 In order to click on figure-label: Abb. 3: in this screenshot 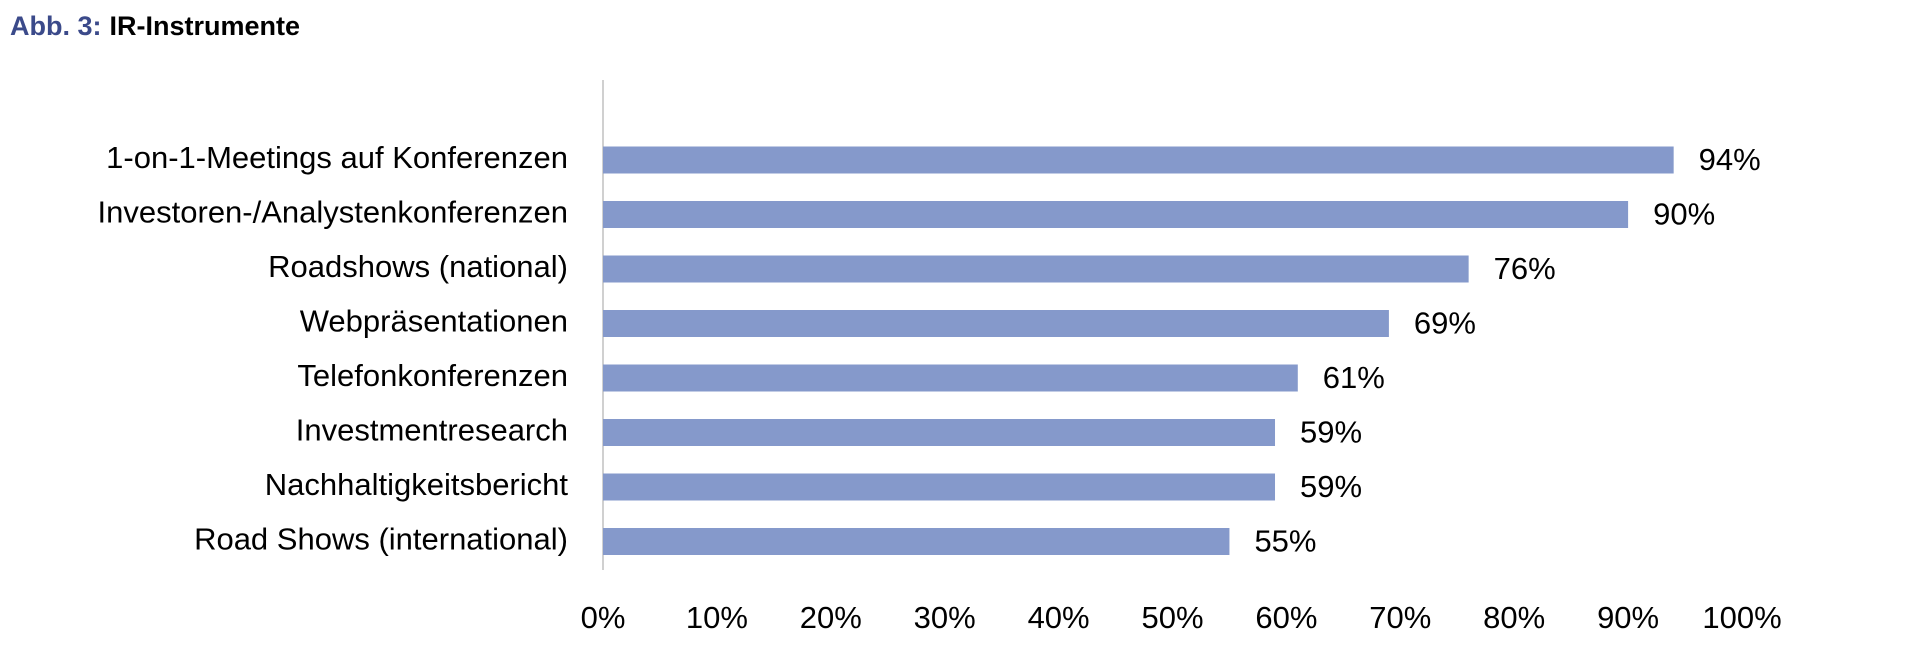, I will do `click(56, 26)`.